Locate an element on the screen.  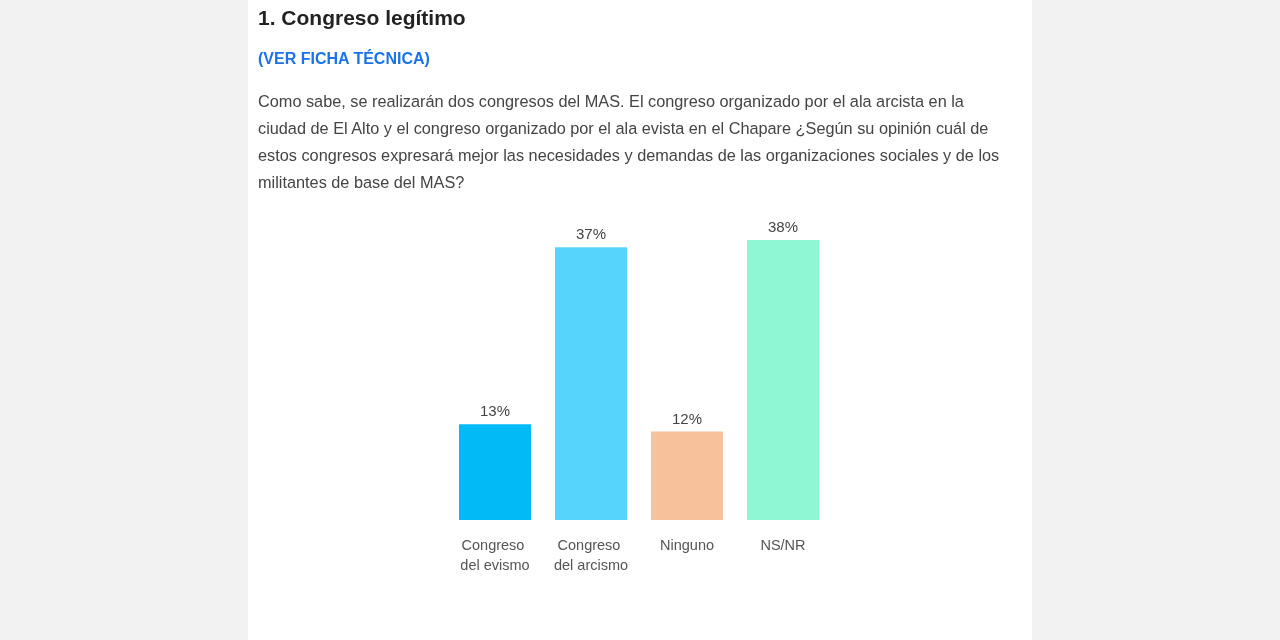
text: Como sabe, se realizarán dos congresos del MAS. El congreso organizado por el ala arcista en la ciudad de El Alto y el congreso organizado por el ala evista en el Chapare ¿Según su opinión cuál de estos congresos expresará mejor las necesidades y demandas de las organizaciones sociales y de los militantes de base del MAS? is located at coordinates (629, 142).